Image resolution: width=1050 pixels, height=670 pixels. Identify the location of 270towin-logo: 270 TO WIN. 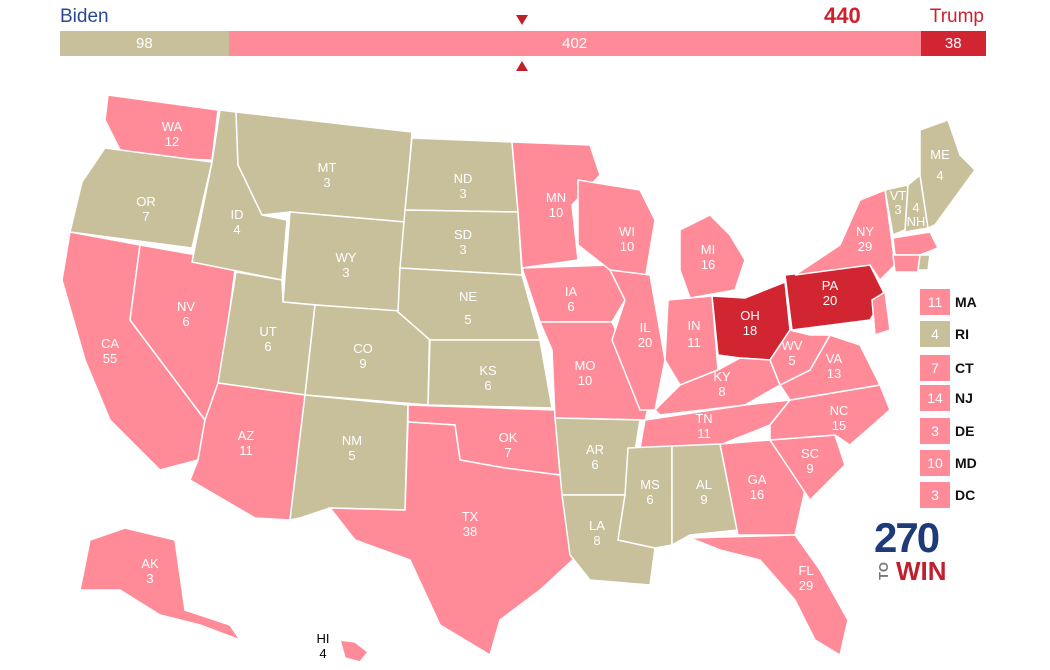
(910, 550).